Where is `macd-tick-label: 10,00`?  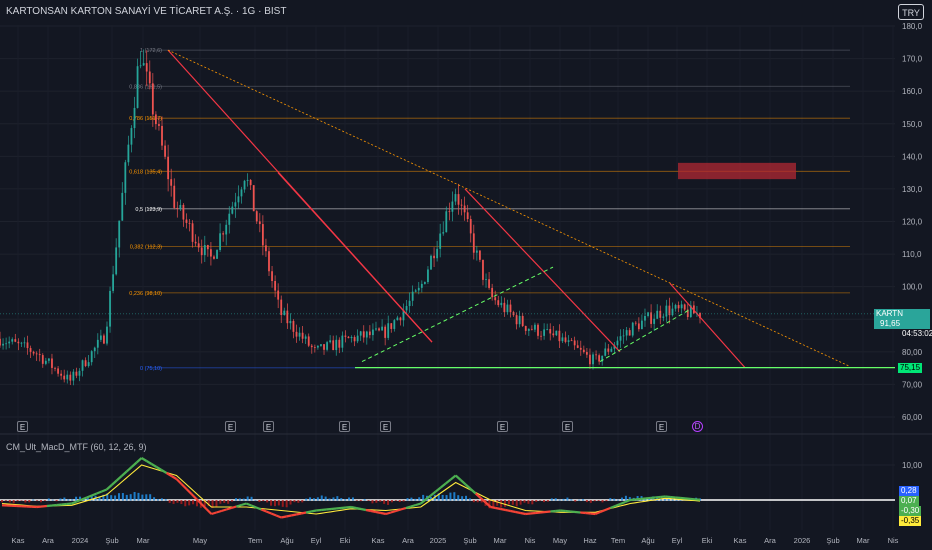 macd-tick-label: 10,00 is located at coordinates (912, 465).